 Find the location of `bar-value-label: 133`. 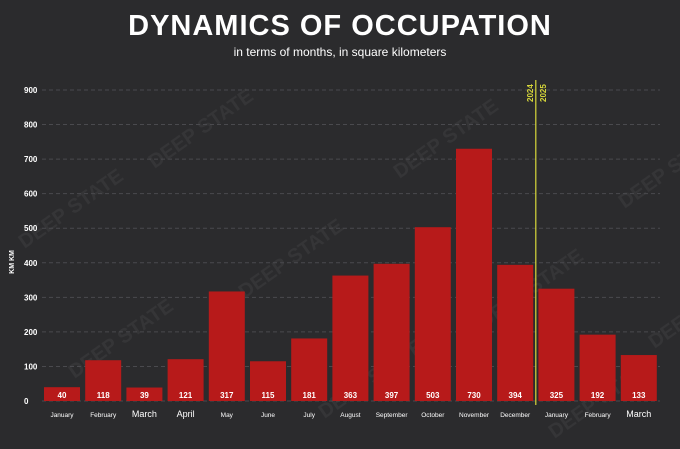

bar-value-label: 133 is located at coordinates (639, 395).